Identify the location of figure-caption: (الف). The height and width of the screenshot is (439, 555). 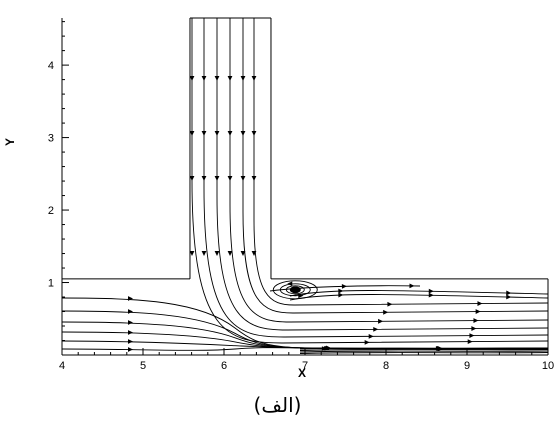
(277, 405).